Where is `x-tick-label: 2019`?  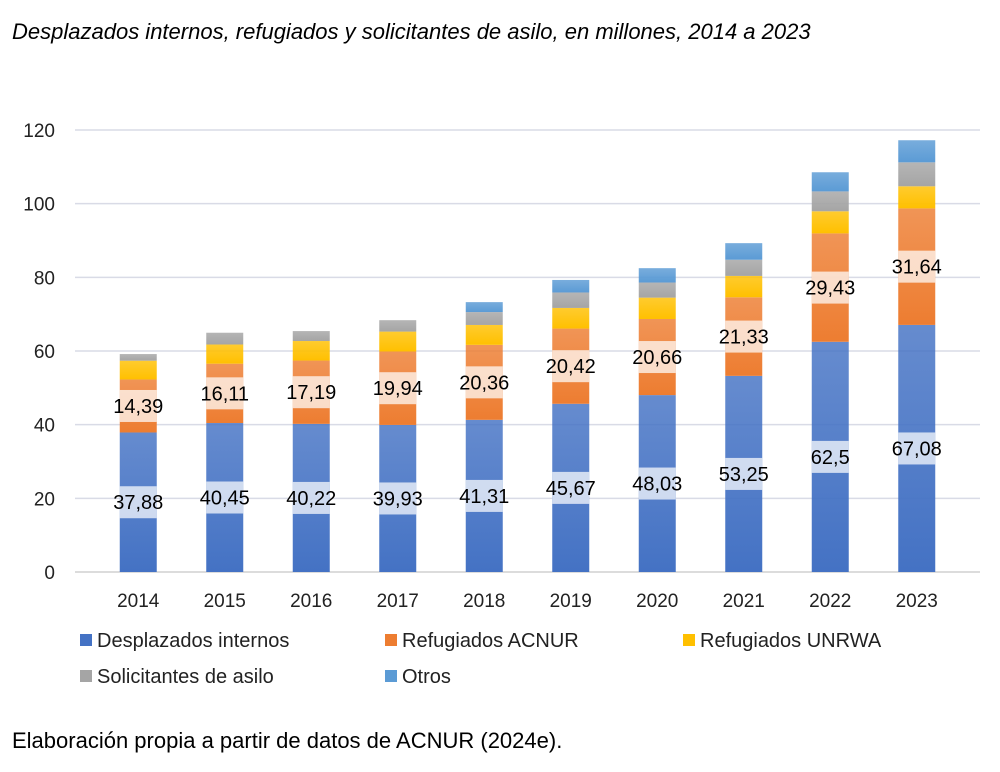 x-tick-label: 2019 is located at coordinates (571, 601).